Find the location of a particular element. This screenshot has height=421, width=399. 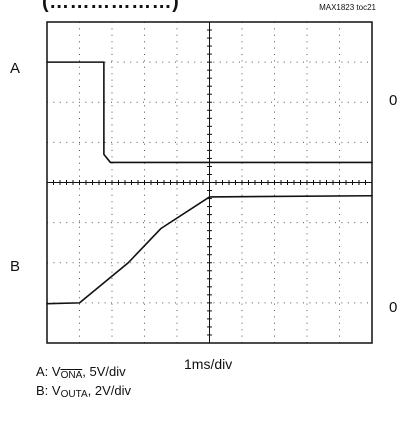

legend-a-subscript: ONA is located at coordinates (71, 375).